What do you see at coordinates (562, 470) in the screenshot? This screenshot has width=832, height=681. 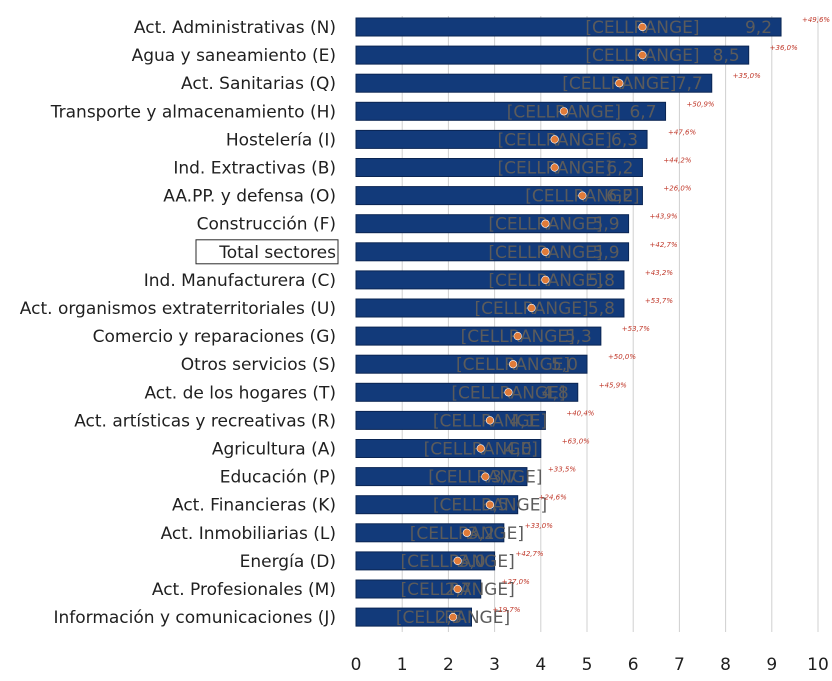 I see `pct-label: +33,5%` at bounding box center [562, 470].